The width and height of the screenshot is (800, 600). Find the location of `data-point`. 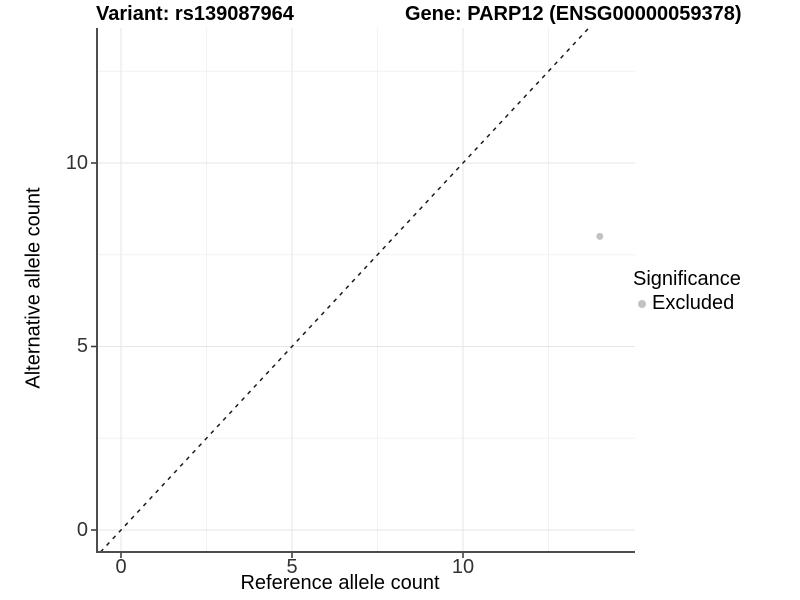

data-point is located at coordinates (600, 236).